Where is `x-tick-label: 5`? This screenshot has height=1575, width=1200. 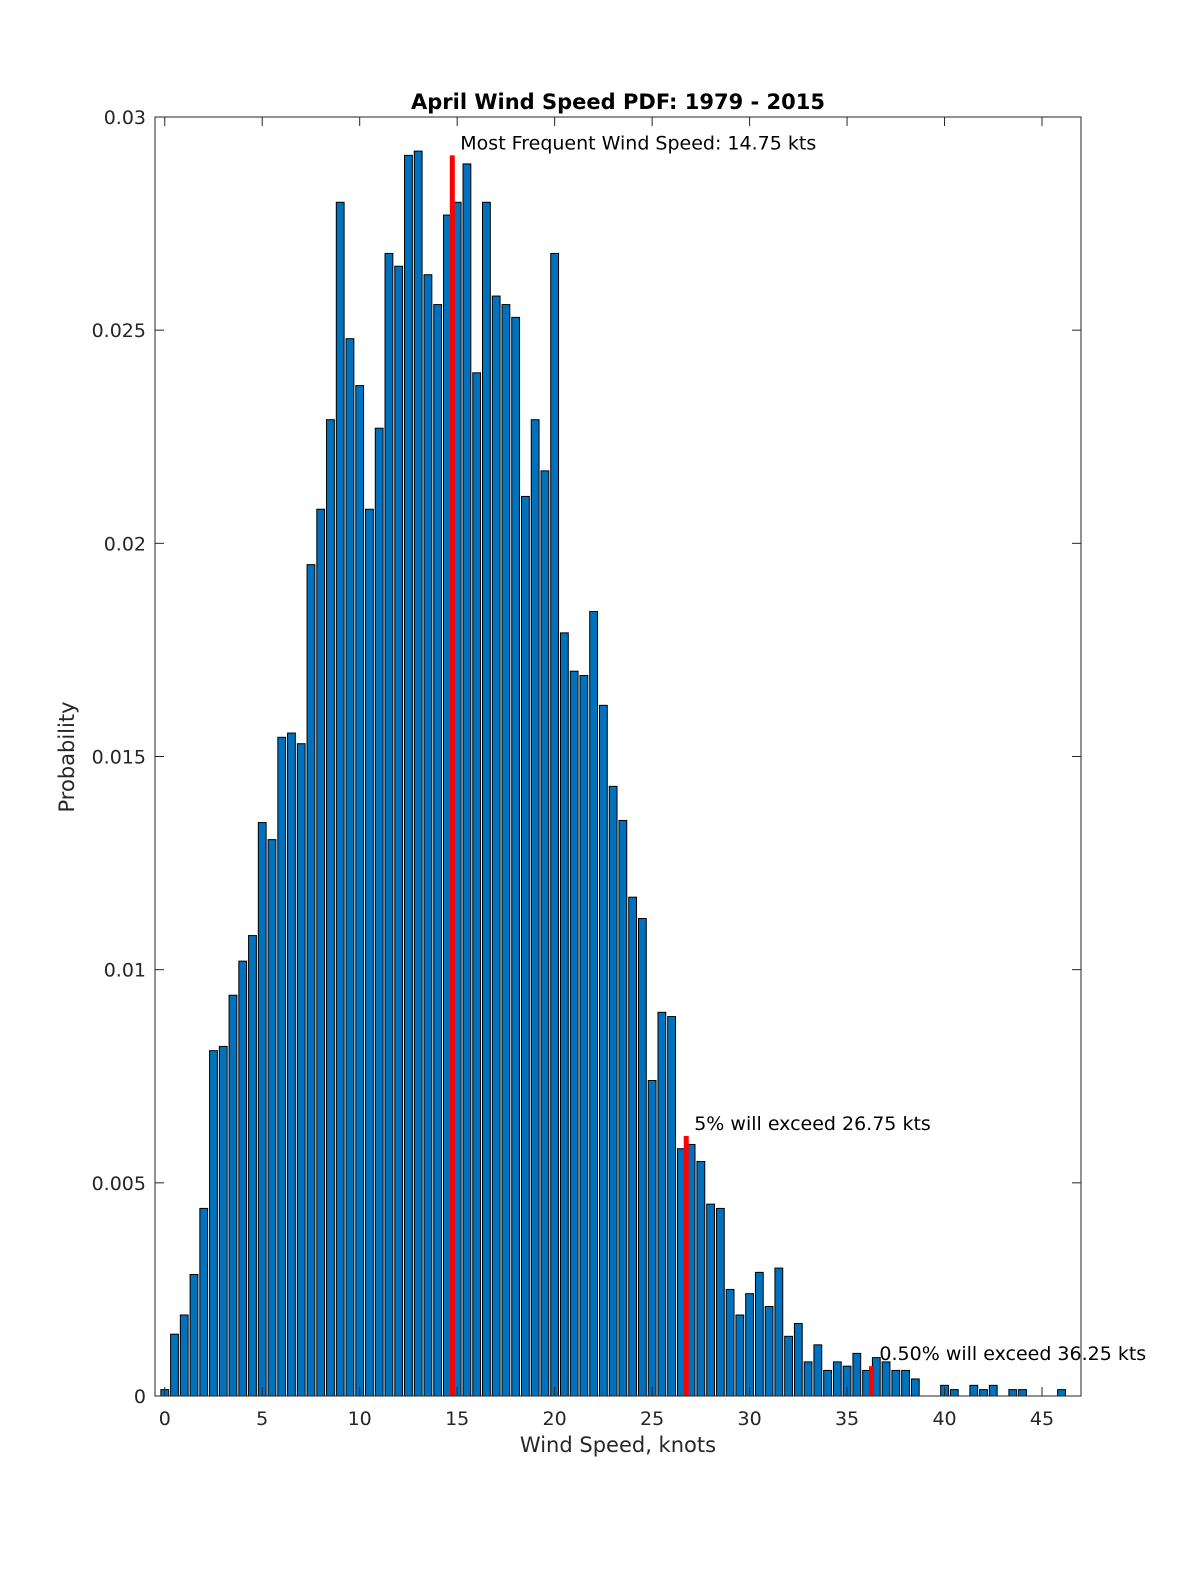 x-tick-label: 5 is located at coordinates (262, 1419).